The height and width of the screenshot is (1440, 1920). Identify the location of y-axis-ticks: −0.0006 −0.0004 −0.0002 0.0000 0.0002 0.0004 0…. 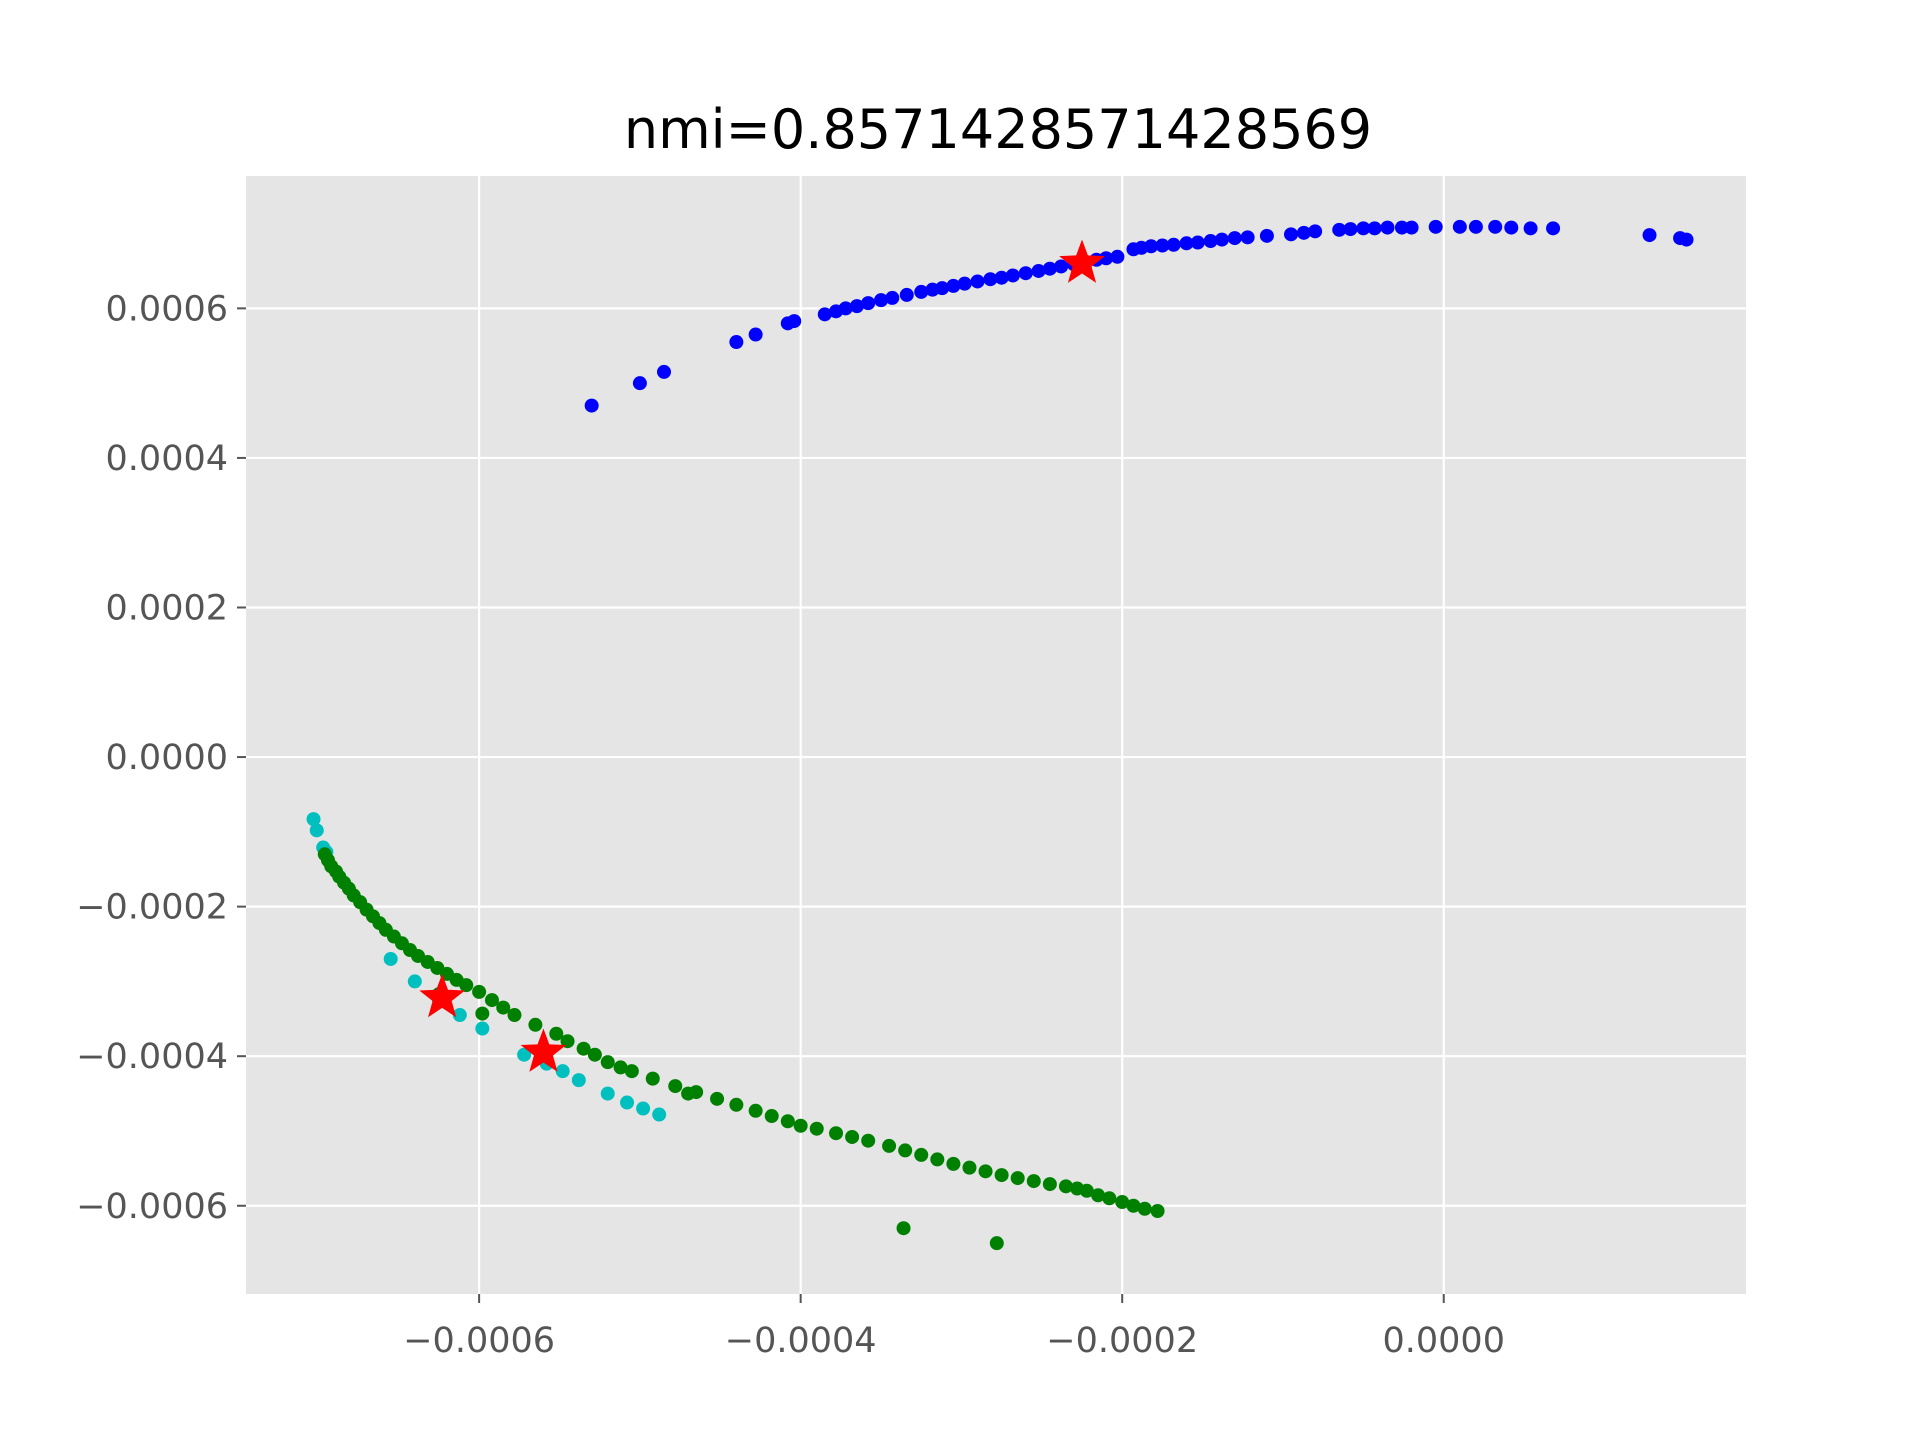
(161, 758).